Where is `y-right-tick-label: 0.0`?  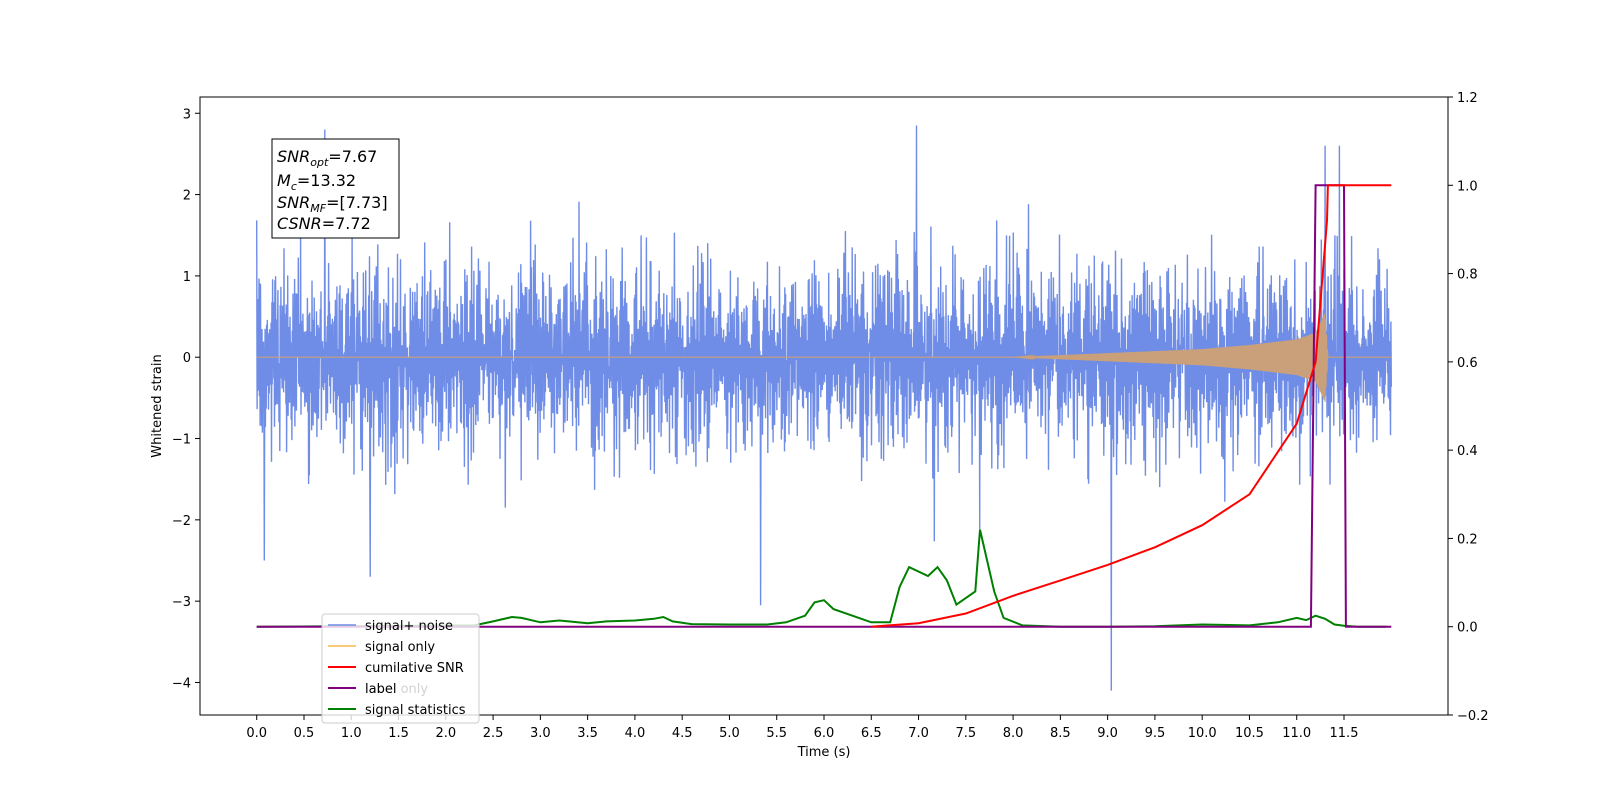
y-right-tick-label: 0.0 is located at coordinates (1467, 628).